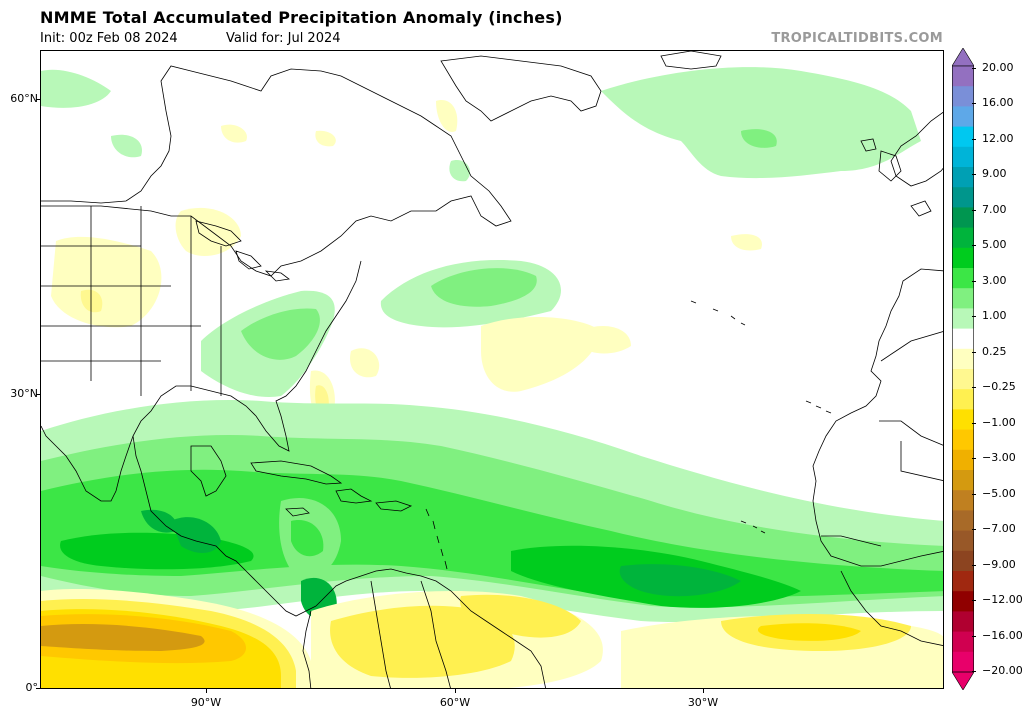 Image resolution: width=1024 pixels, height=714 pixels. What do you see at coordinates (1002, 670) in the screenshot?
I see `colorbar-label: −20.00` at bounding box center [1002, 670].